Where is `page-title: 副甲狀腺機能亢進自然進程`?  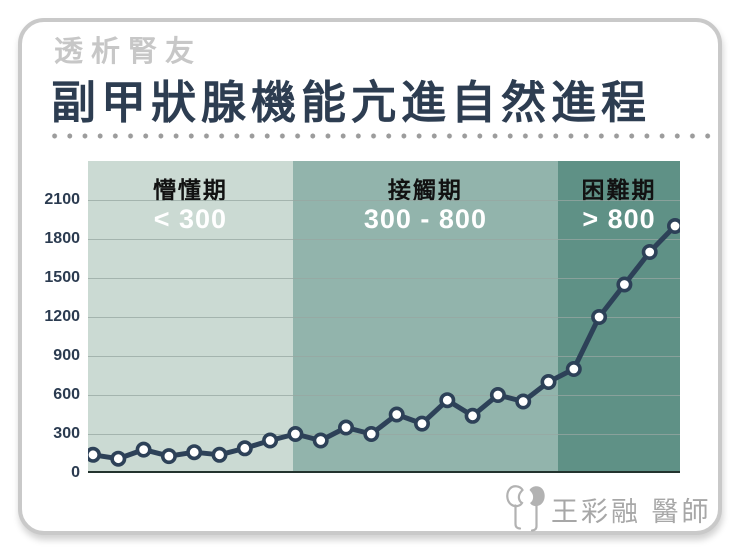
page-title: 副甲狀腺機能亢進自然進程 is located at coordinates (351, 102).